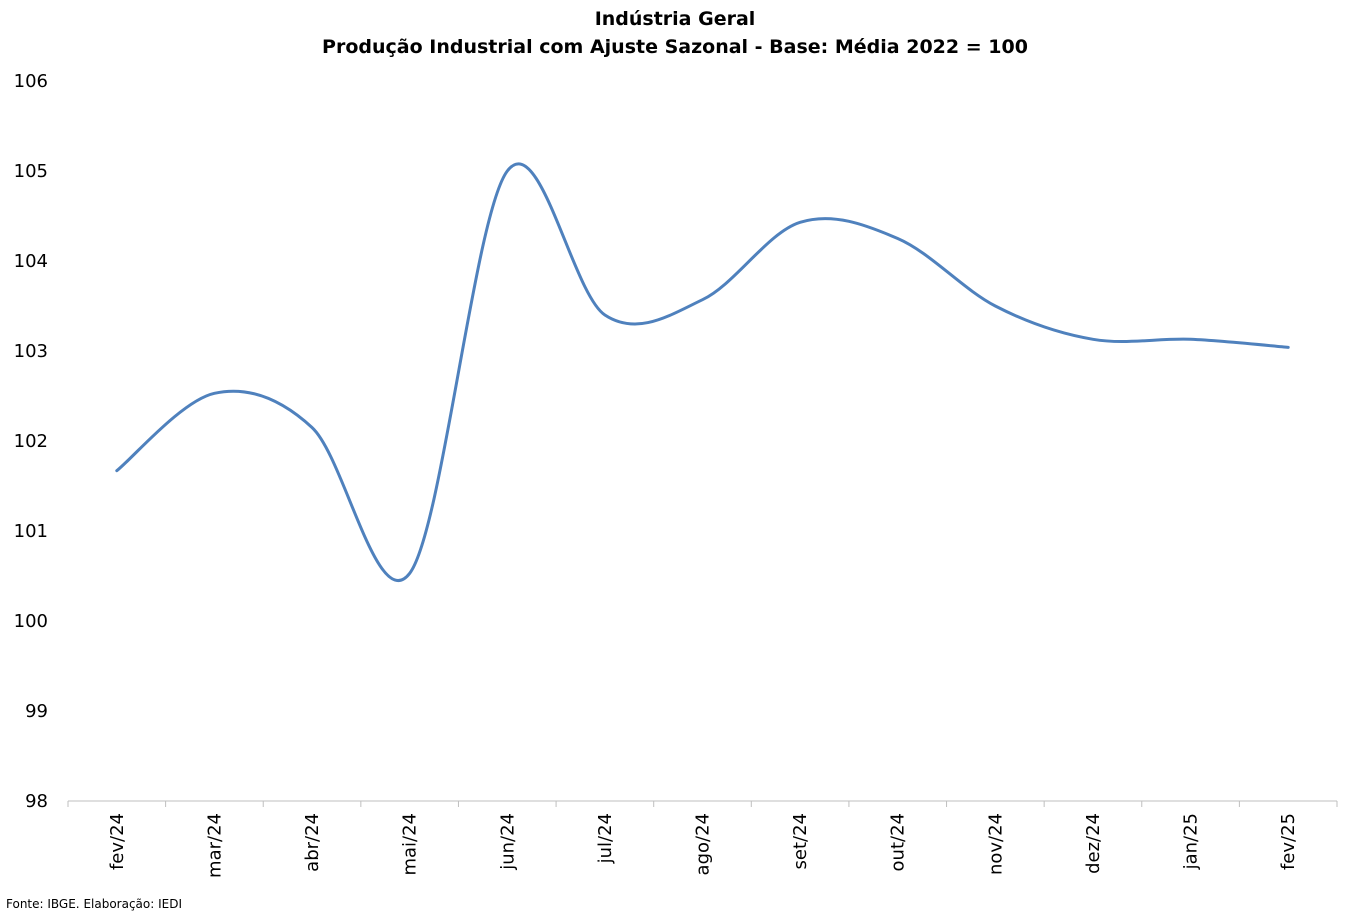 The height and width of the screenshot is (920, 1349). What do you see at coordinates (117, 841) in the screenshot?
I see `x-tick-label: fev/24` at bounding box center [117, 841].